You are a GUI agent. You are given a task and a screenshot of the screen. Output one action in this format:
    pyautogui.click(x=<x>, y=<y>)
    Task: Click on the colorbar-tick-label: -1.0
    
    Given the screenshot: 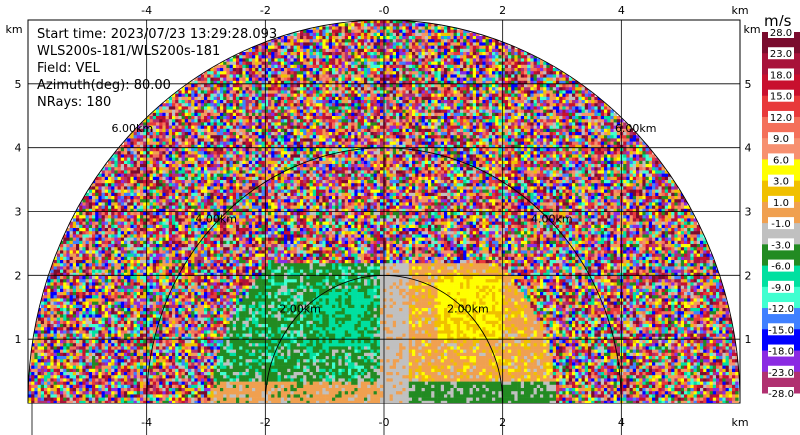 What is the action you would take?
    pyautogui.click(x=781, y=224)
    